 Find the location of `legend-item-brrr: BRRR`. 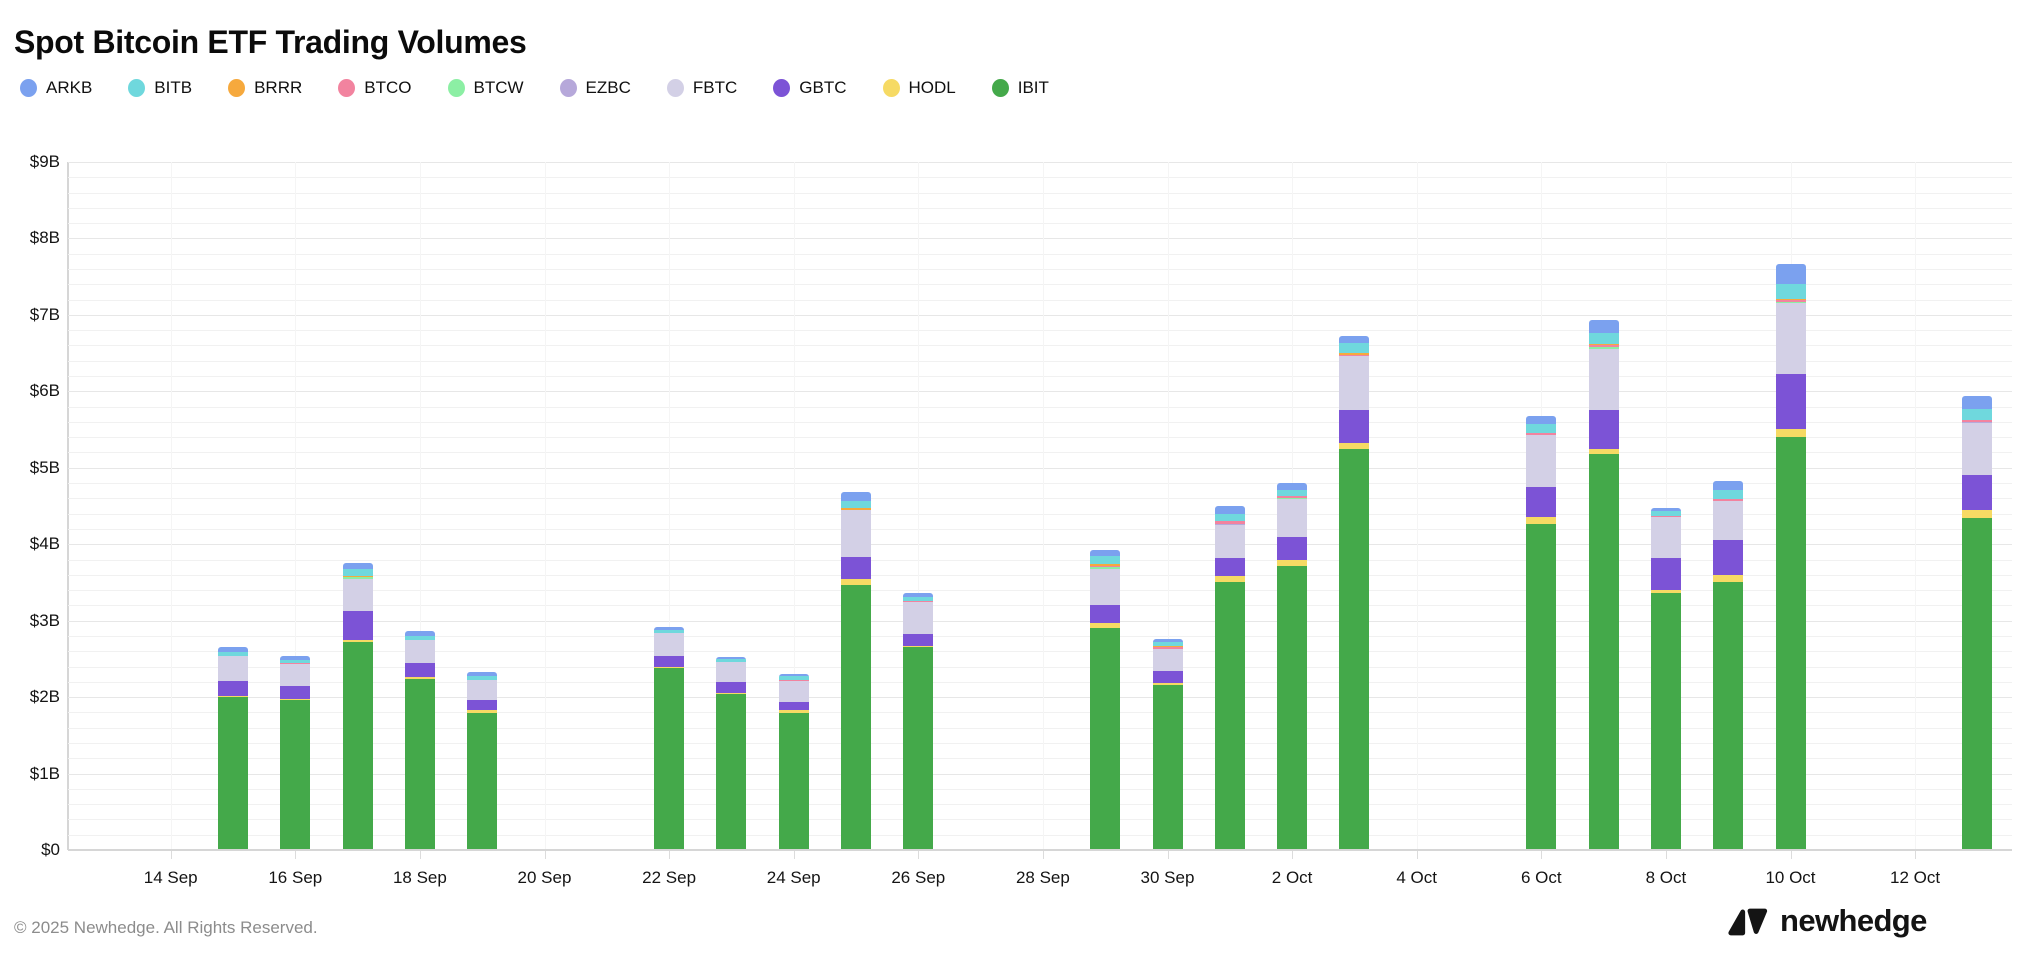

legend-item-brrr: BRRR is located at coordinates (265, 88).